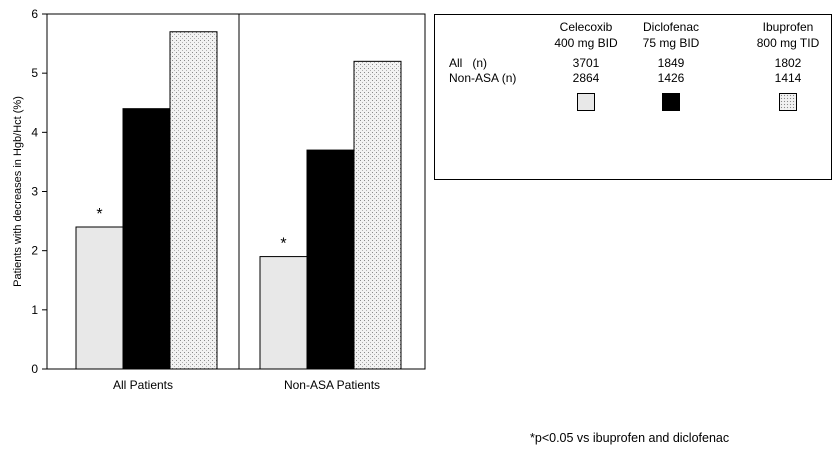 Image resolution: width=840 pixels, height=450 pixels. I want to click on y-tick-label: 4, so click(34, 132).